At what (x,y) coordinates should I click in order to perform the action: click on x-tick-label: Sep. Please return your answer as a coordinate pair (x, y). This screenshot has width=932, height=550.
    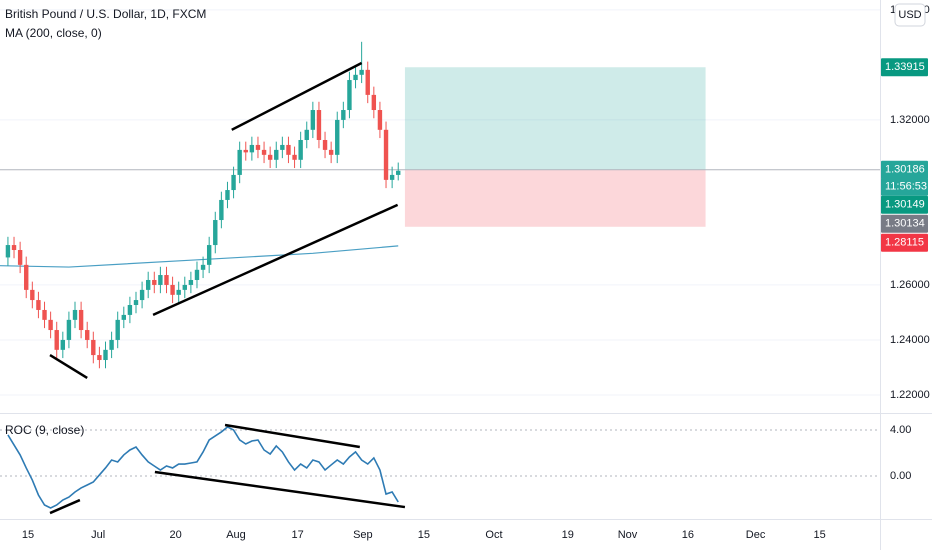
    Looking at the image, I should click on (363, 535).